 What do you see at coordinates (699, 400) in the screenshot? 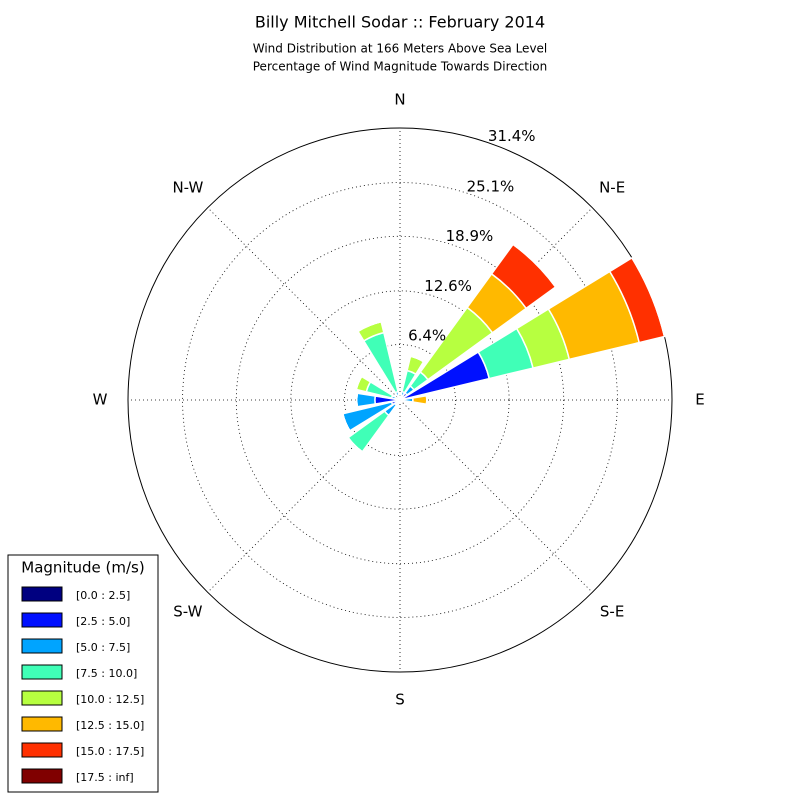
I see `direction-label: E` at bounding box center [699, 400].